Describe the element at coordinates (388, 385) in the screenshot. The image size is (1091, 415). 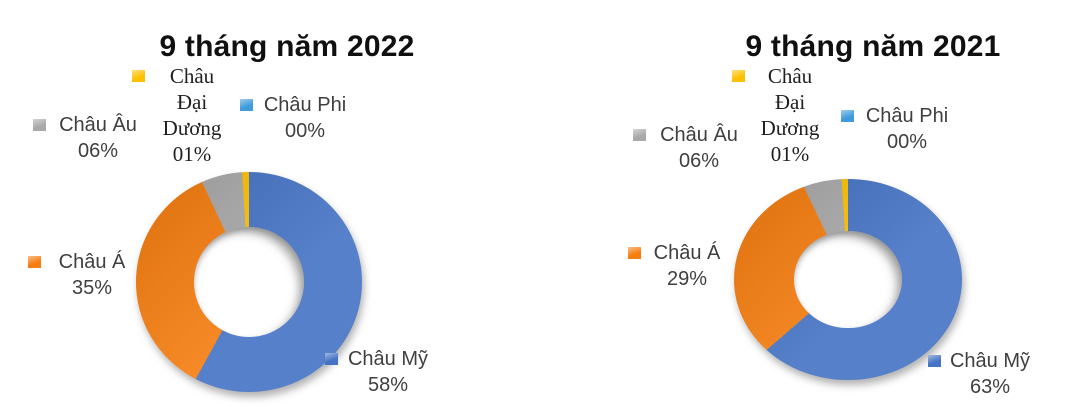
I see `legend-value: 58%` at that location.